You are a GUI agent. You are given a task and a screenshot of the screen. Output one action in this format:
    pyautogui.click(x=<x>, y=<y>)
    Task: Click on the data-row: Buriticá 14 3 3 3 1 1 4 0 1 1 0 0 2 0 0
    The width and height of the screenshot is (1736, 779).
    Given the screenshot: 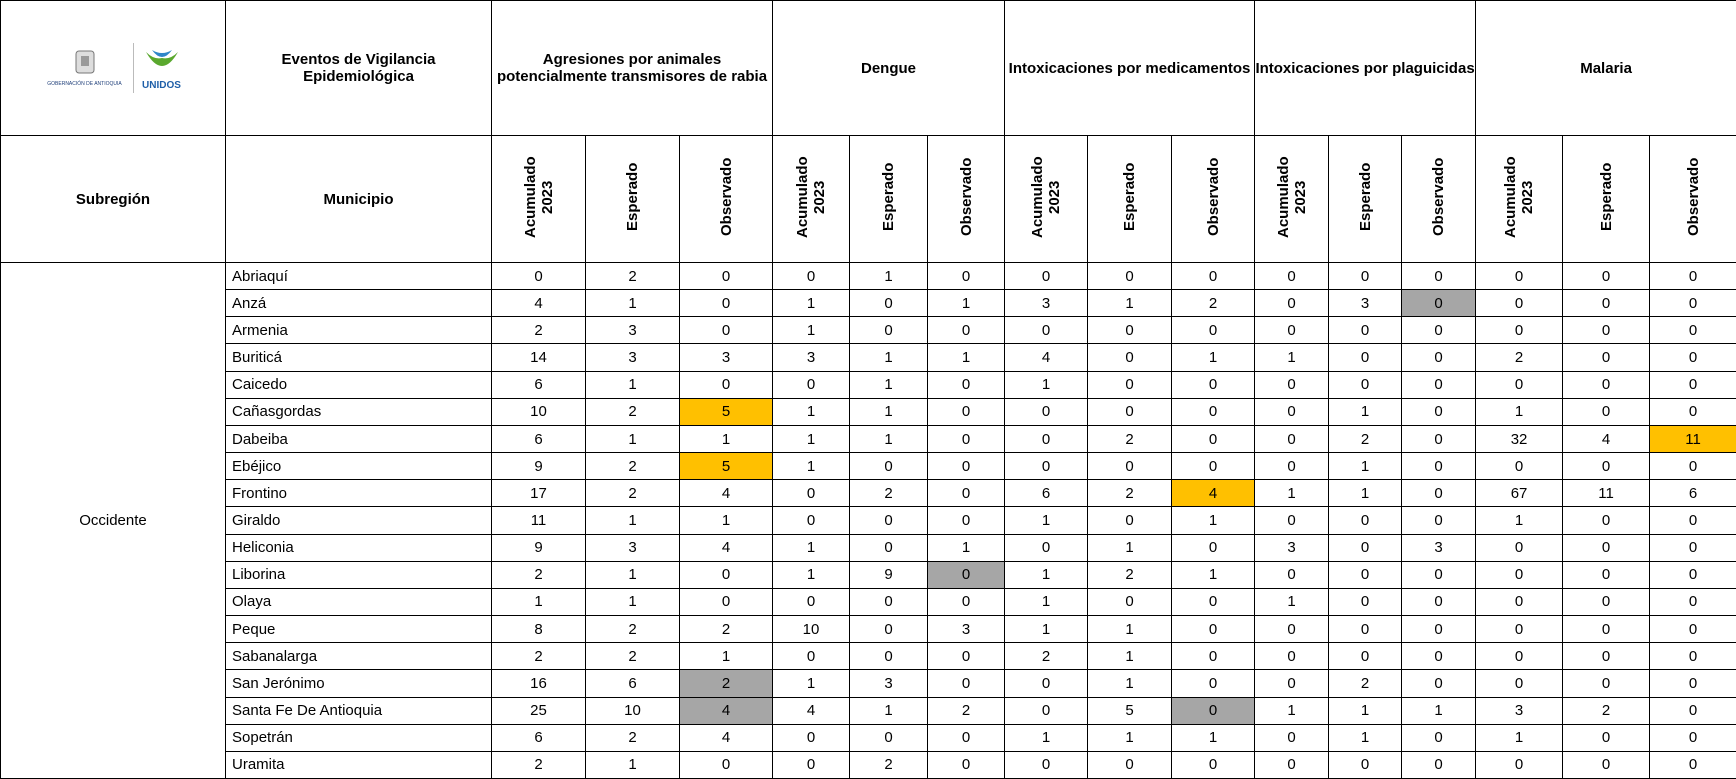 What is the action you would take?
    pyautogui.click(x=868, y=357)
    